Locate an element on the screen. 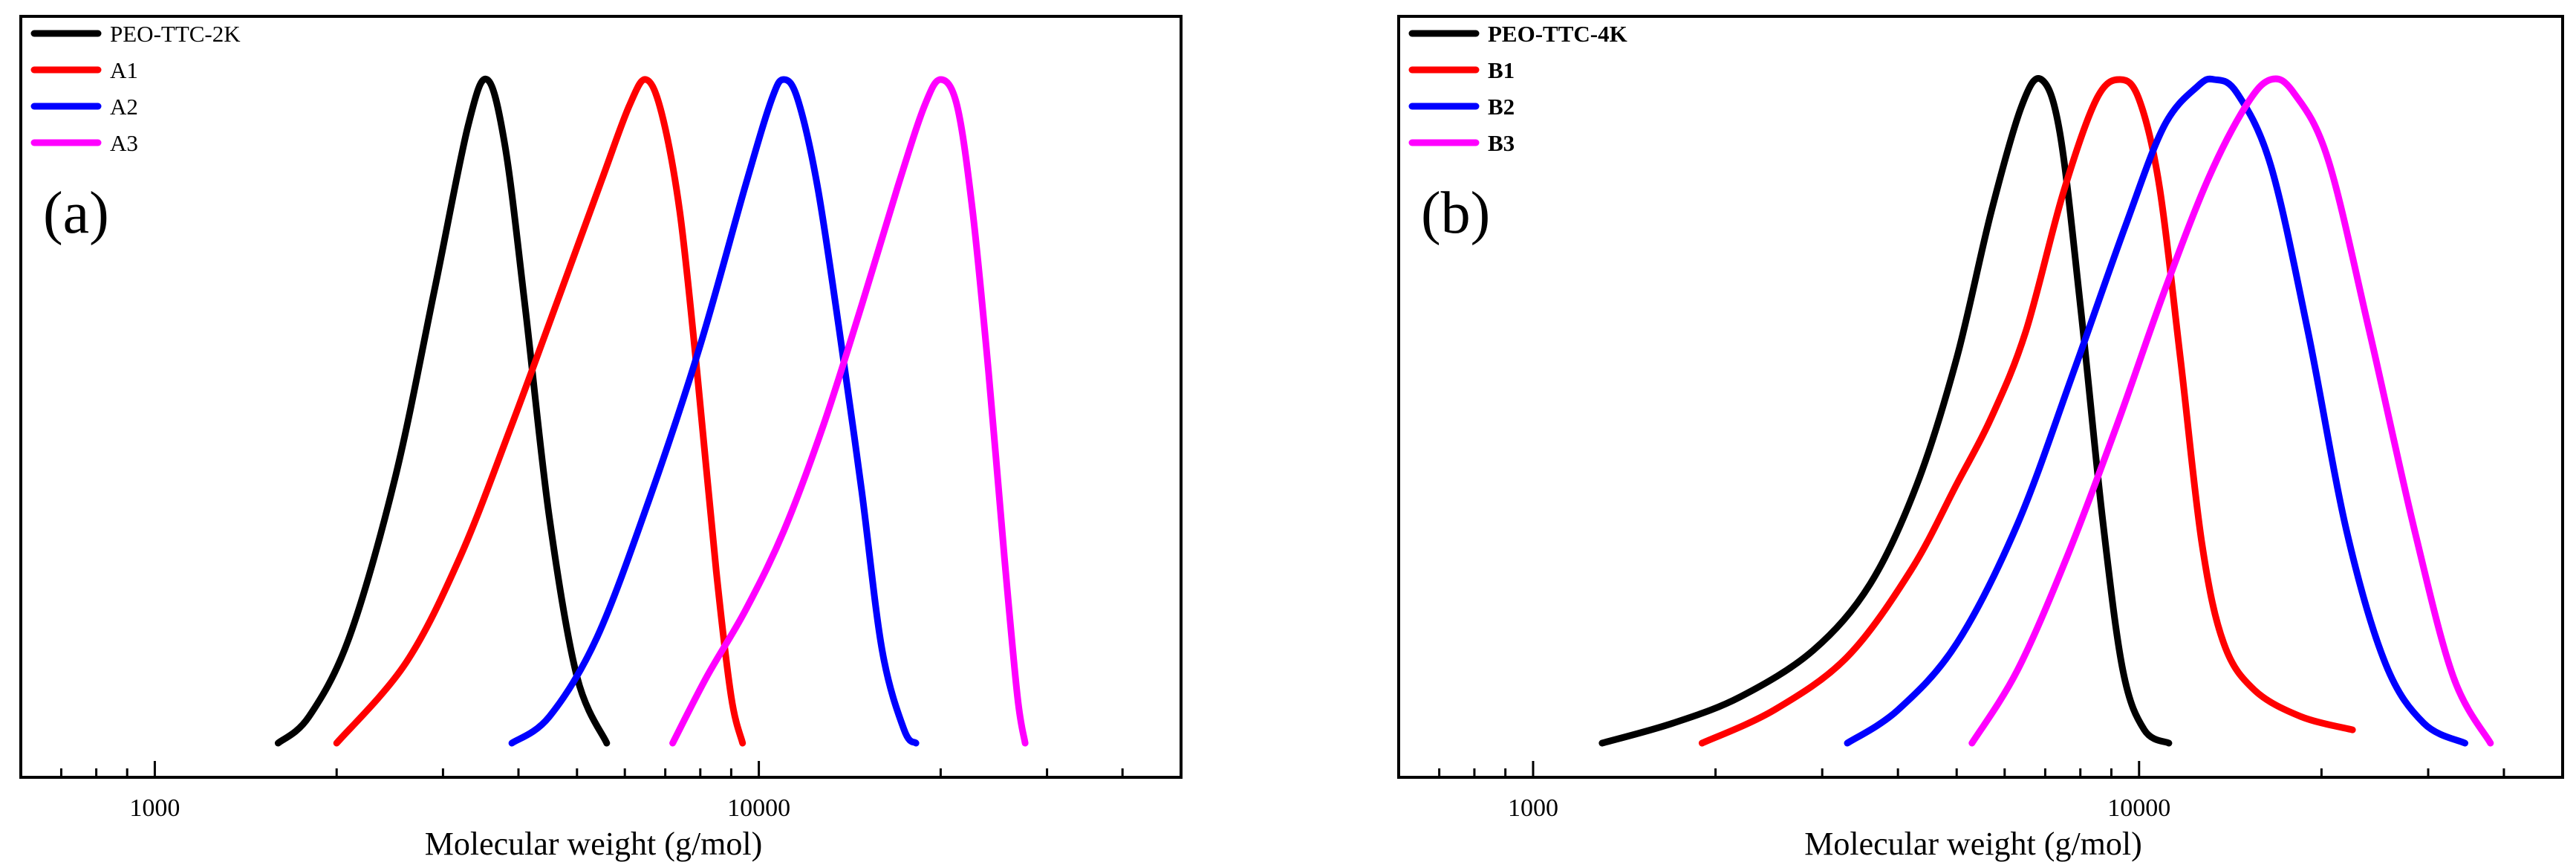 The image size is (2576, 865). legend-label: PEO-TTC-4K is located at coordinates (1557, 34).